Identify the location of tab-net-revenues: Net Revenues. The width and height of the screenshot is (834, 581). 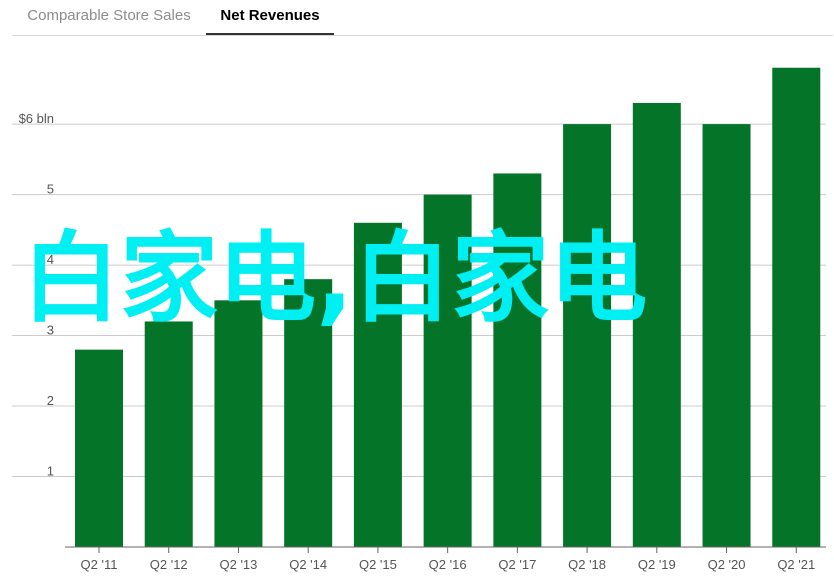
(270, 18).